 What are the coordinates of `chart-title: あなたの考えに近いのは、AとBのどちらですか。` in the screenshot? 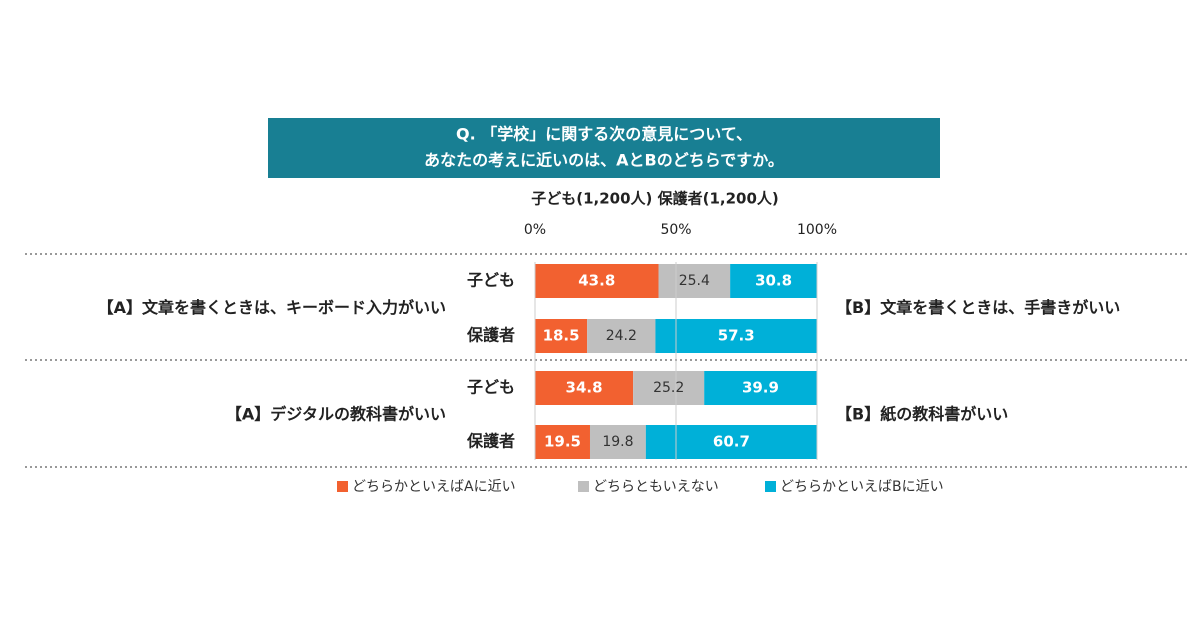 It's located at (604, 160).